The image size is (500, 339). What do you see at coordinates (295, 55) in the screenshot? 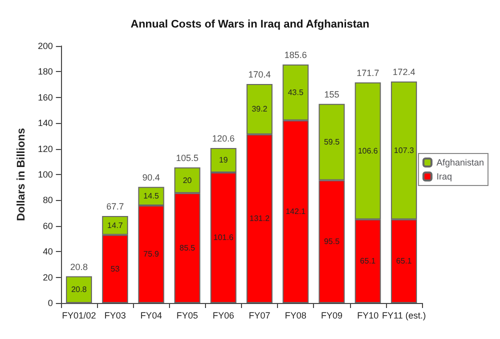
I see `total-label: 185.6` at bounding box center [295, 55].